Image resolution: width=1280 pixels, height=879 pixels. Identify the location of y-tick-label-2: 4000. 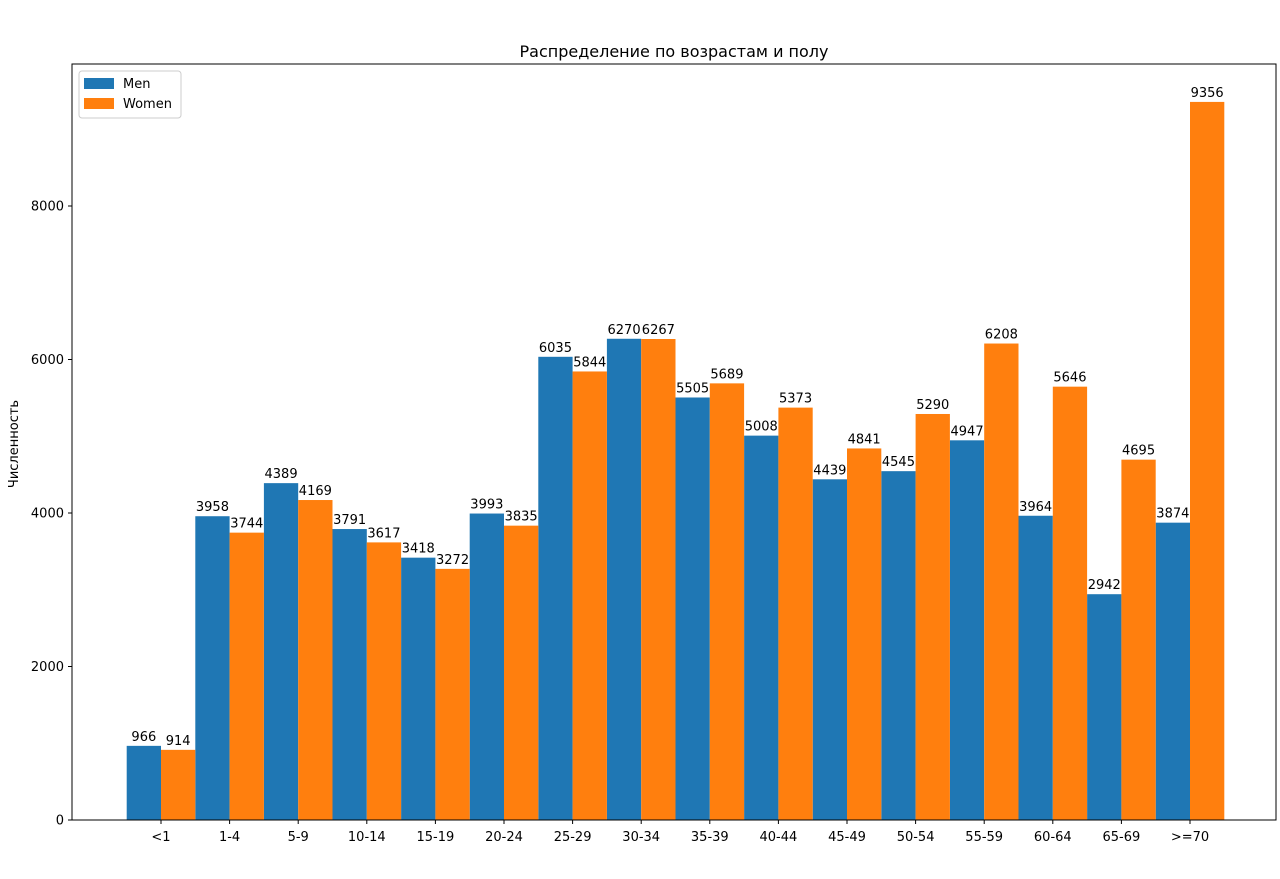
(47, 513).